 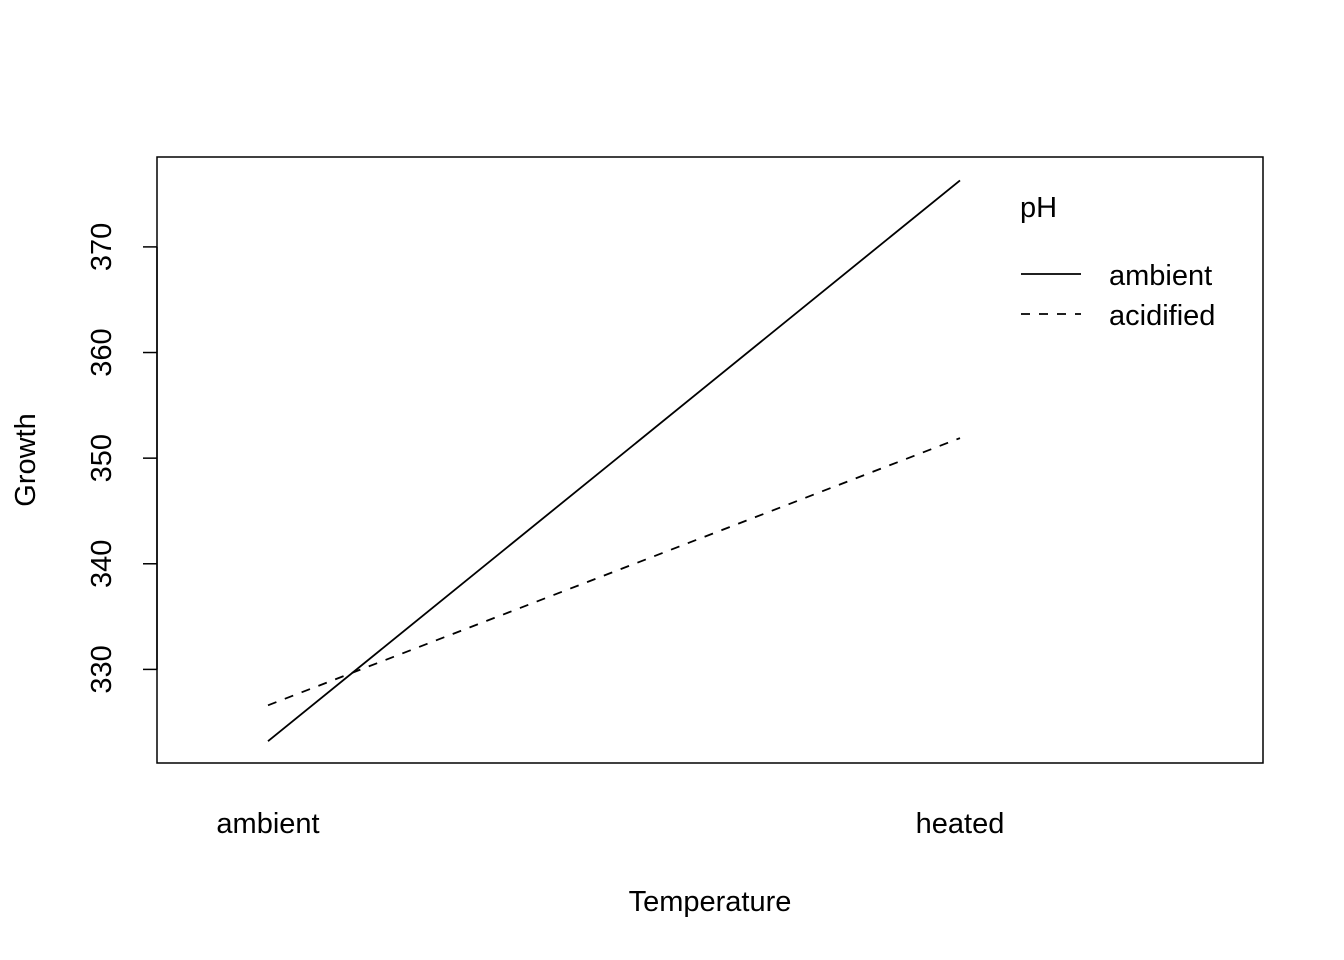 I want to click on y-tick-label-340: 340, so click(x=102, y=564).